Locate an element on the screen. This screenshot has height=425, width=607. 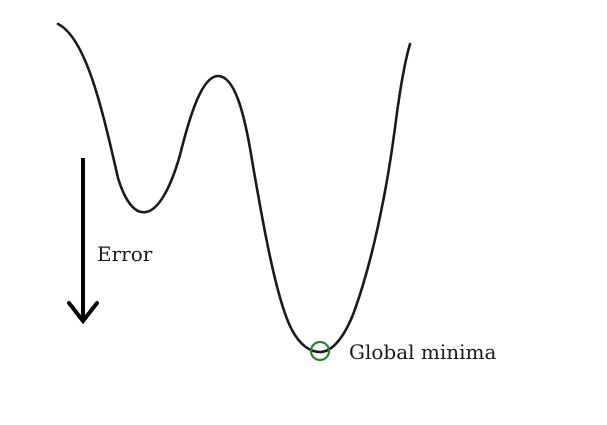
circle-marker-icon is located at coordinates (320, 351).